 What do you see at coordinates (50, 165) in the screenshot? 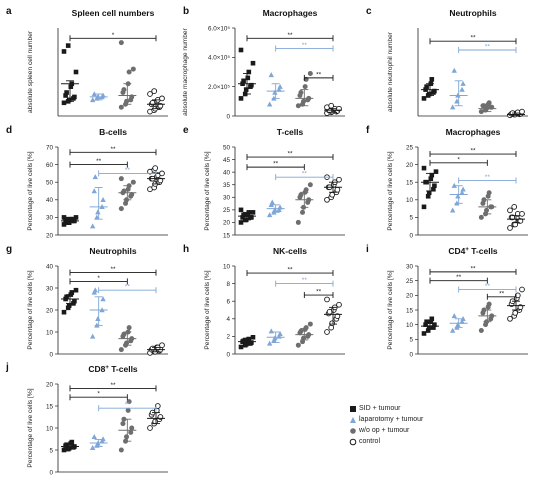
I see `y-tick-label: 60` at bounding box center [50, 165].